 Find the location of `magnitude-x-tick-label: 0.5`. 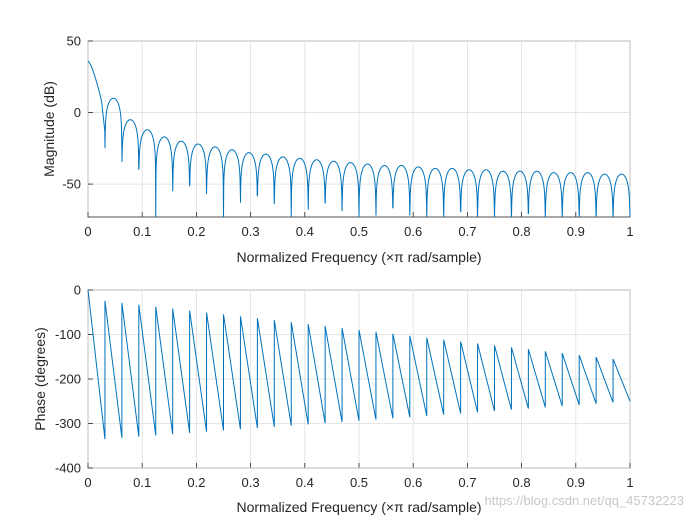

magnitude-x-tick-label: 0.5 is located at coordinates (359, 231).